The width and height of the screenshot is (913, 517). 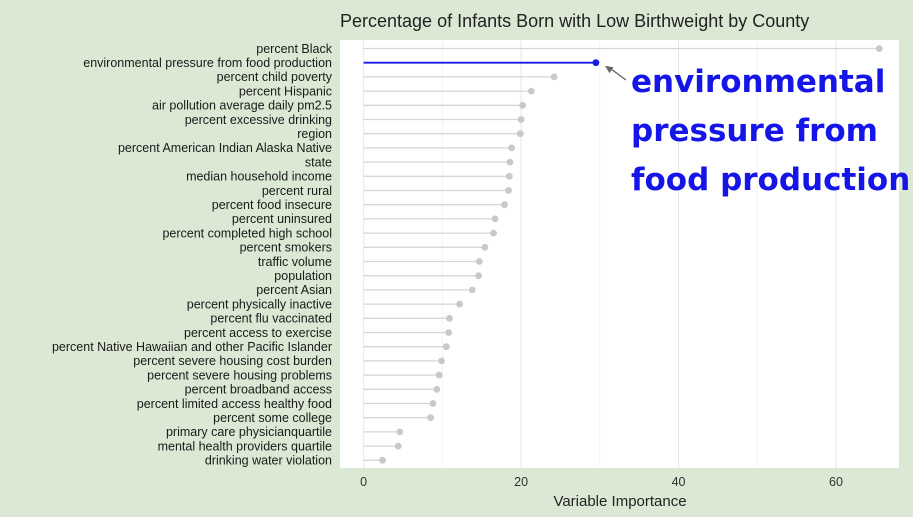 What do you see at coordinates (225, 148) in the screenshot?
I see `category-label: percent American Indian Alaska Native` at bounding box center [225, 148].